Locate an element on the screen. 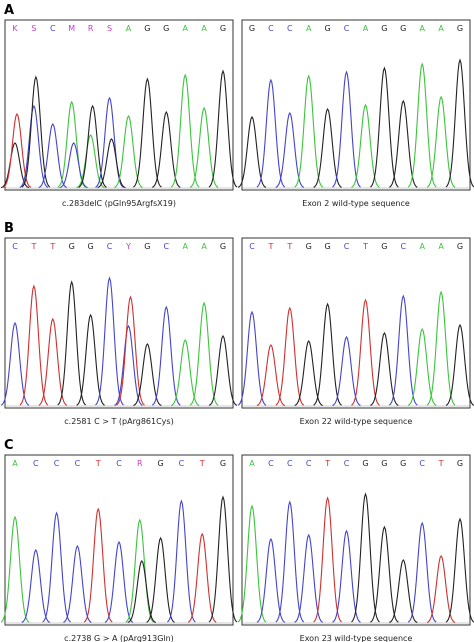  caption: Exon 23 wild-type sequence is located at coordinates (356, 638).